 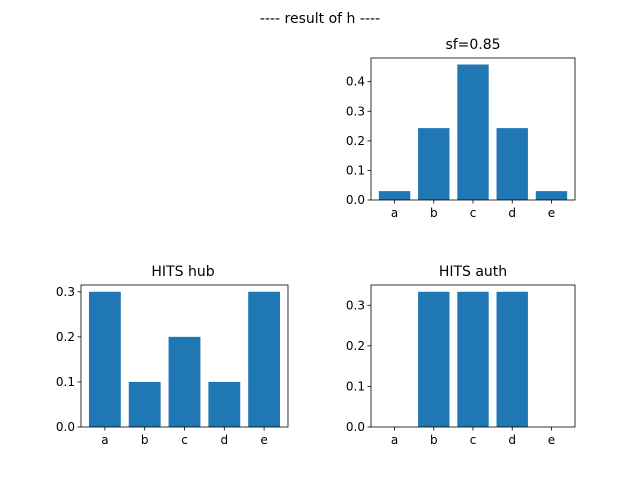 I want to click on chart-panel-hits-hub: HITS hub a b c d e 0.0 0.1 0.2 0.3, so click(x=172, y=355).